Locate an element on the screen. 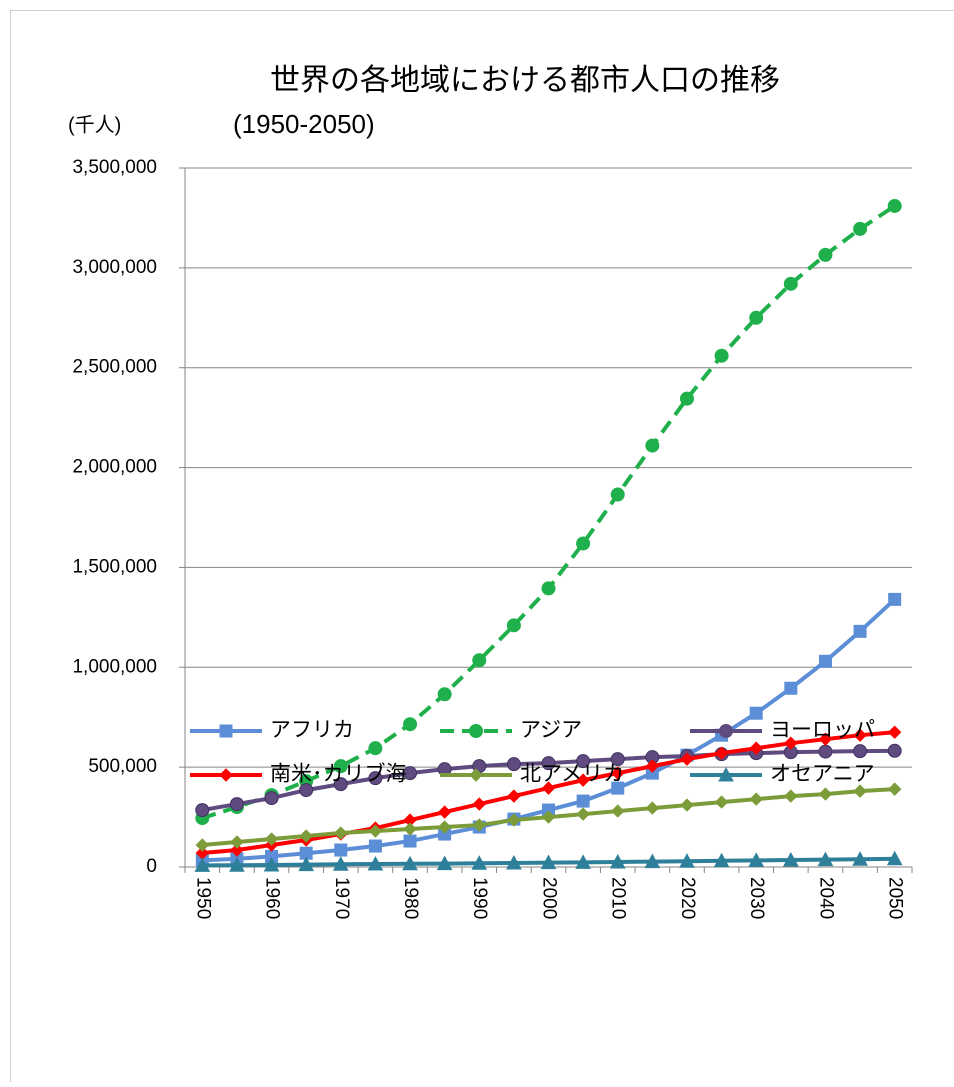  x-tick-label: 1950 is located at coordinates (202, 898).